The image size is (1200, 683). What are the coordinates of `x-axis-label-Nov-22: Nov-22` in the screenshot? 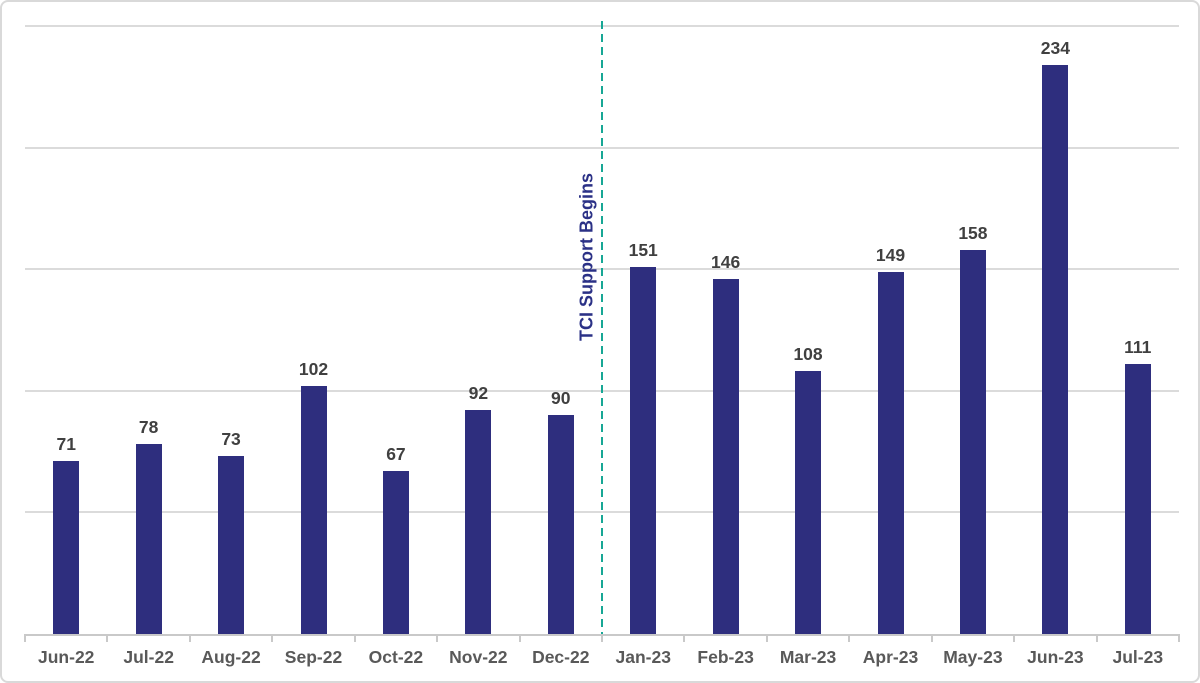 It's located at (478, 657).